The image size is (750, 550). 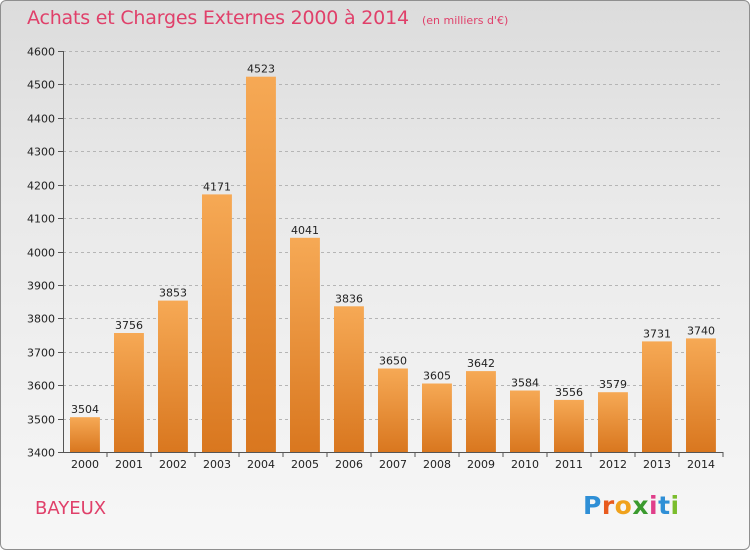 I want to click on x-tick-label-2005: 2005, so click(x=305, y=464).